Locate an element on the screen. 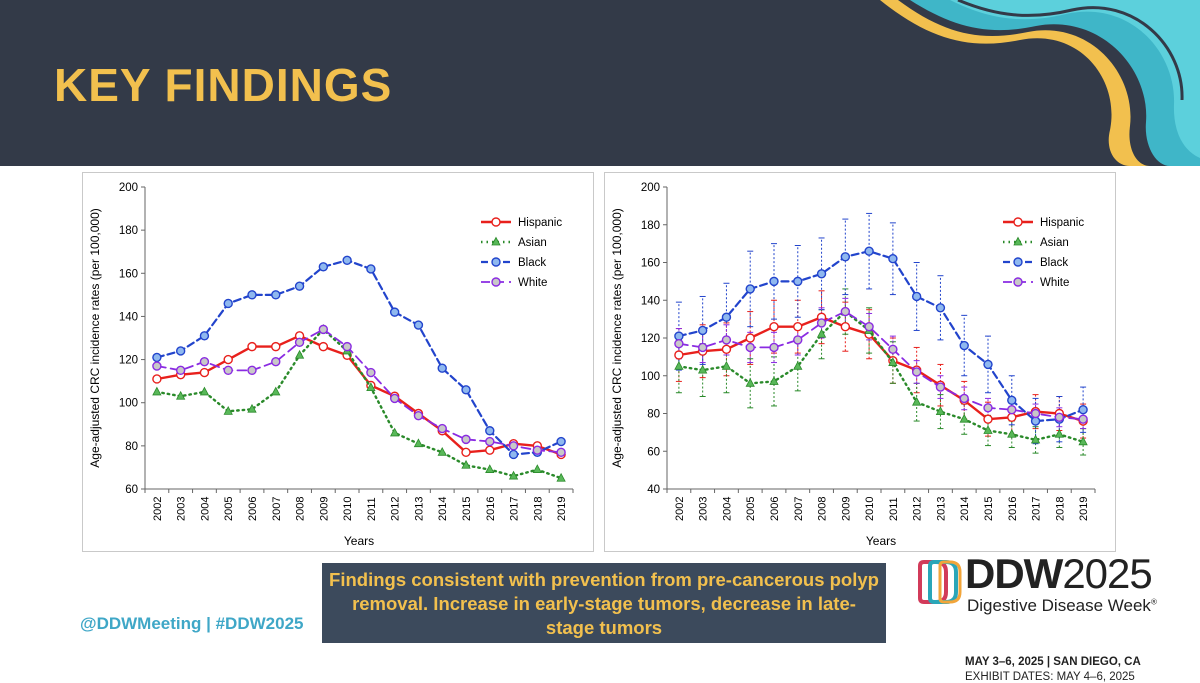  y-tick-label: 80 is located at coordinates (131, 447).